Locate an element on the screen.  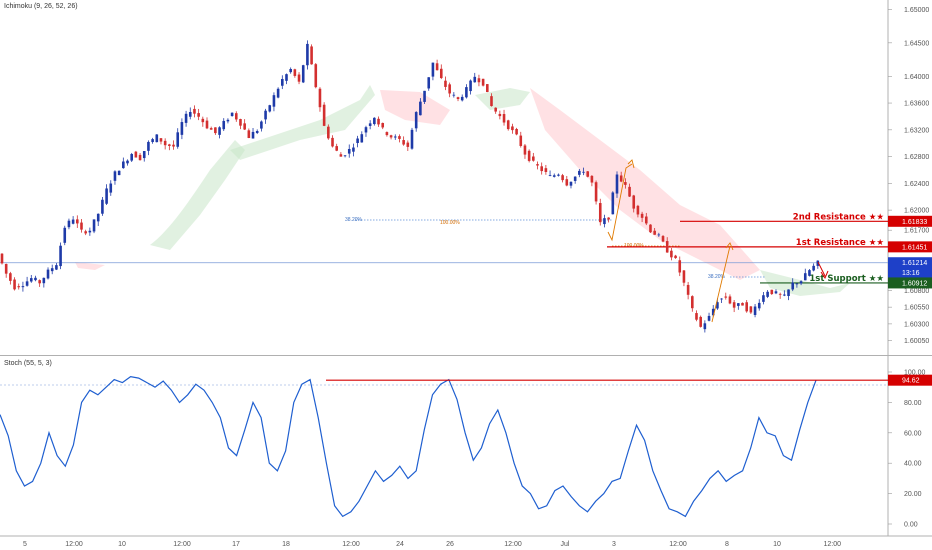
badge-current-price-text: 1.61214 is located at coordinates (914, 263).